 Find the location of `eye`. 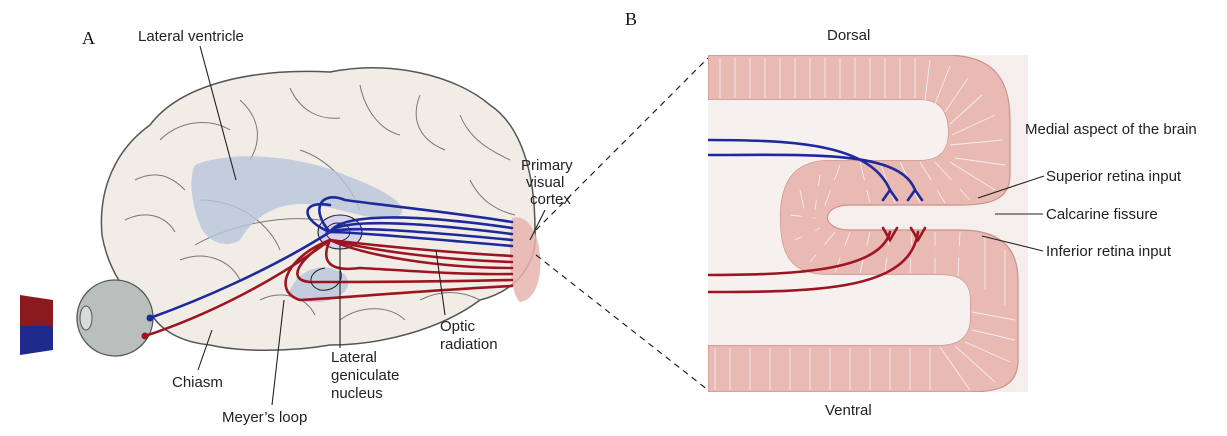

eye is located at coordinates (115, 318).